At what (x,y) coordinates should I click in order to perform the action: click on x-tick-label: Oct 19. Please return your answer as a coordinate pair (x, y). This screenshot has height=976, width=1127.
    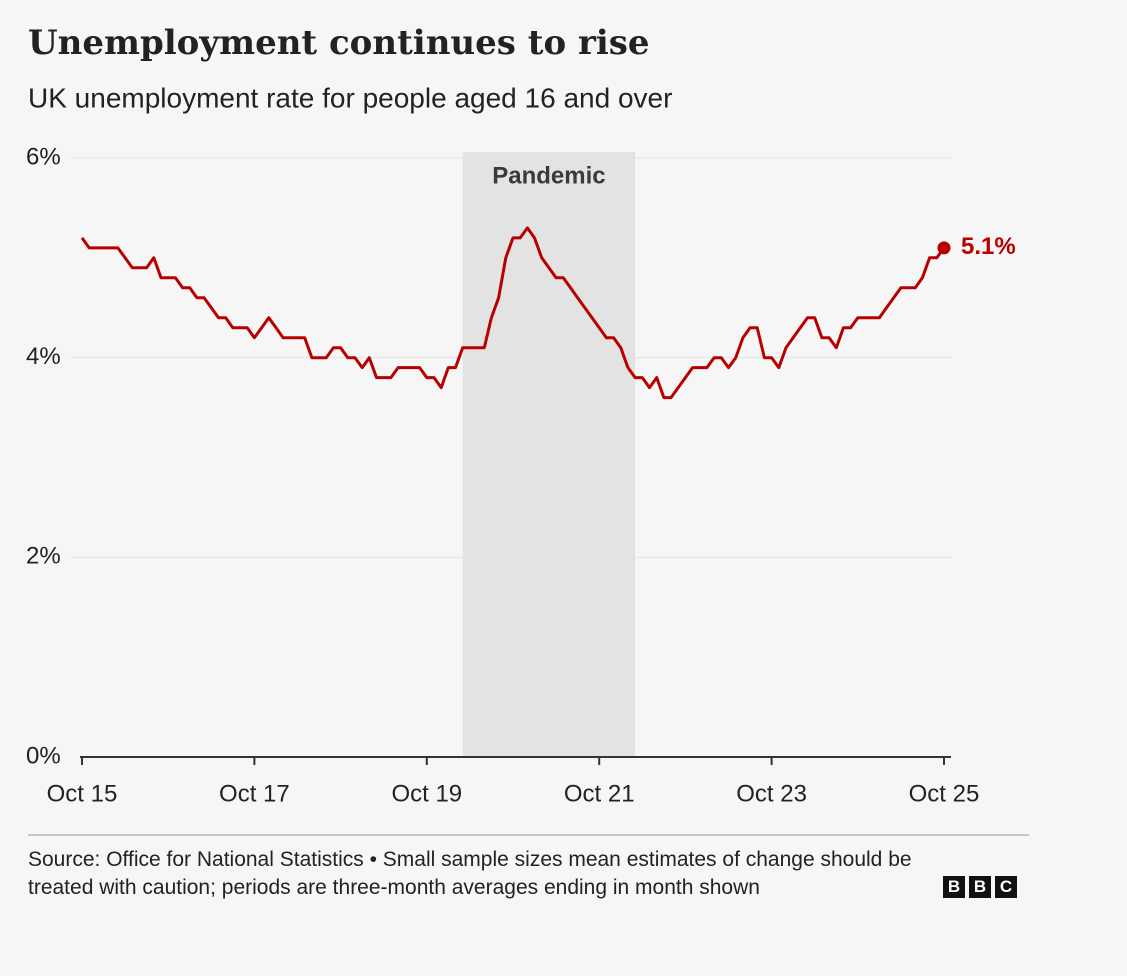
    Looking at the image, I should click on (426, 793).